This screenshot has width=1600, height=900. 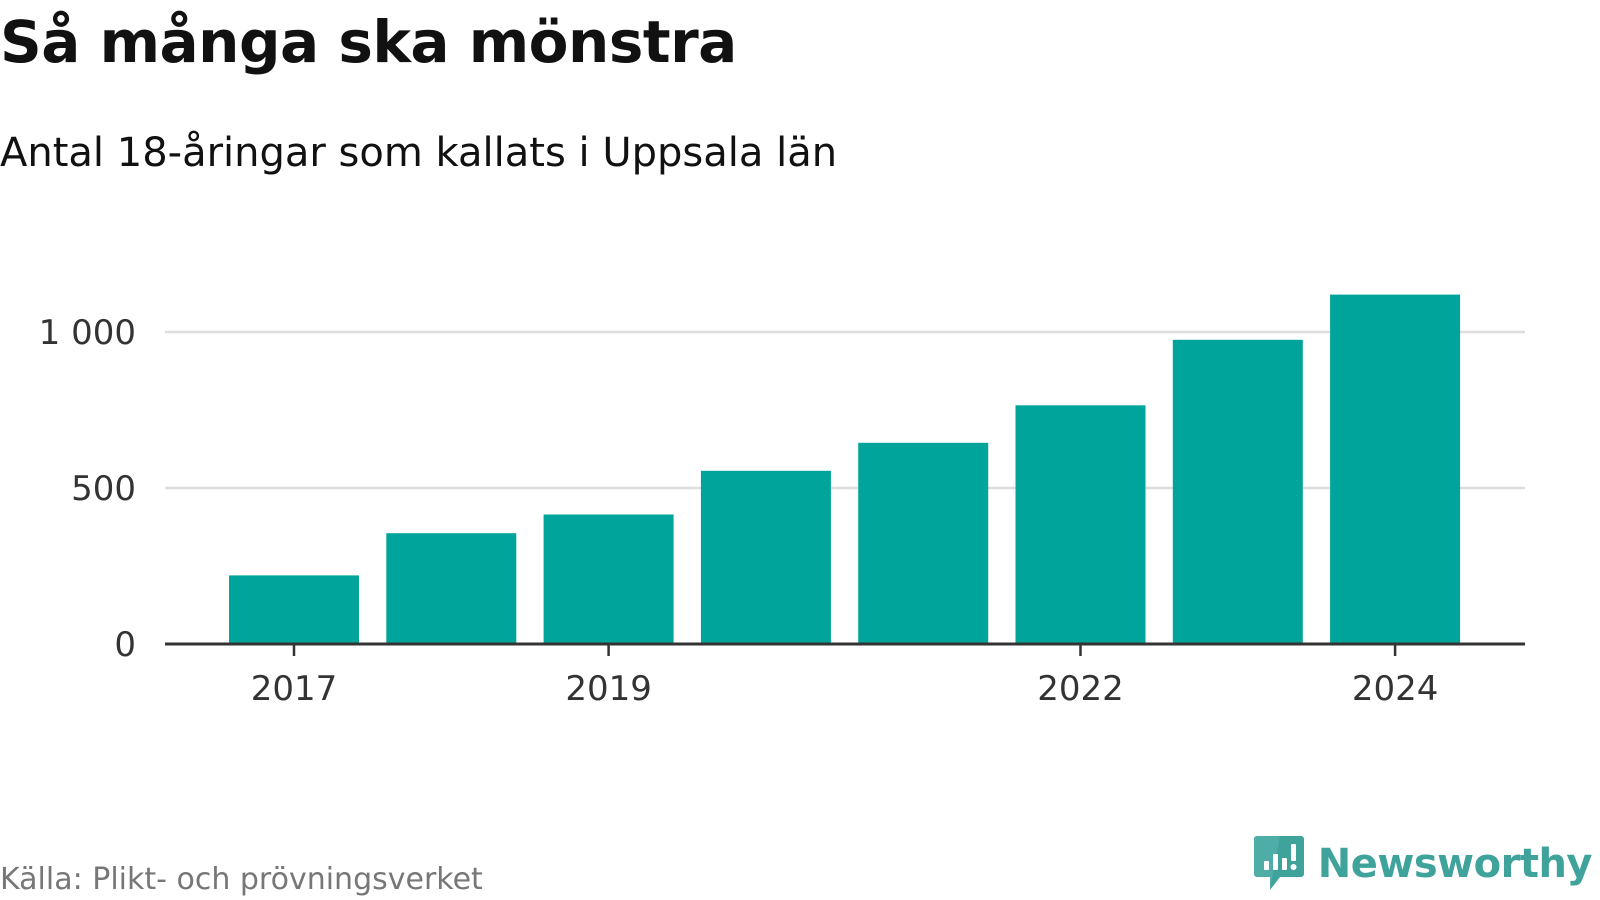 I want to click on x-tick-label: 2024, so click(x=1395, y=689).